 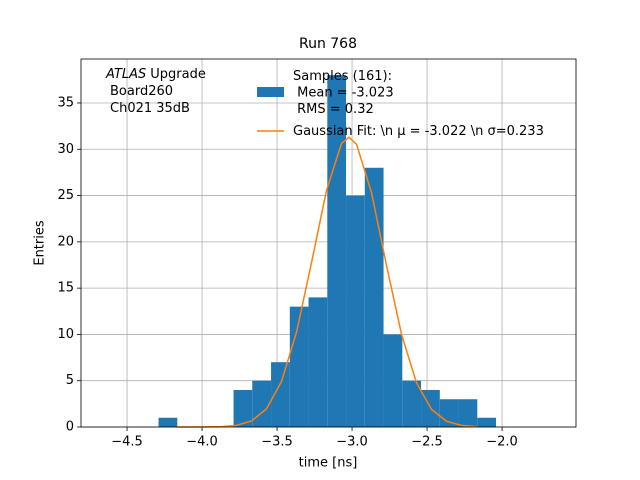 I want to click on x-tick-label: −4.0, so click(x=202, y=442).